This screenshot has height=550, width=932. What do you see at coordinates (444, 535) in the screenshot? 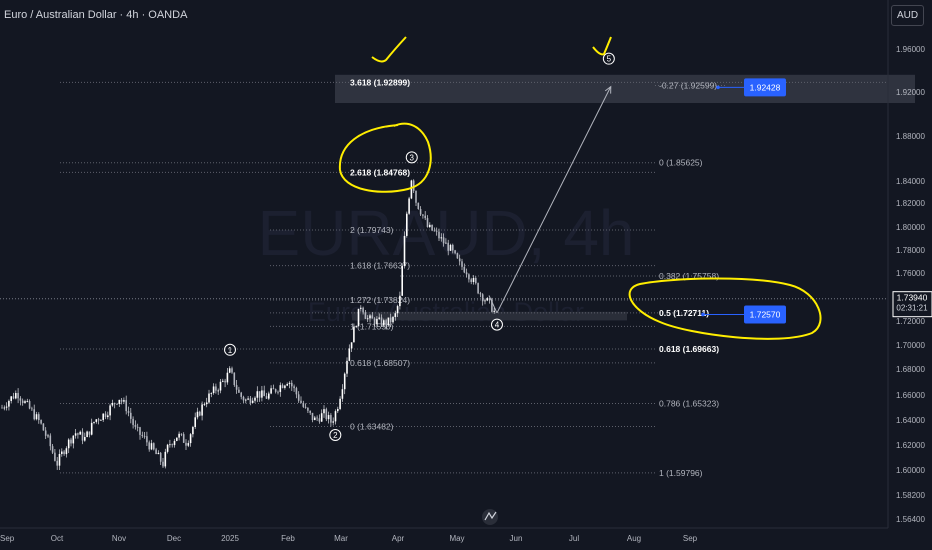
I see `time-axis: Sep Oct Nov Dec 2025 Feb Mar Apr May Jun Jul Aug Sep` at bounding box center [444, 535].